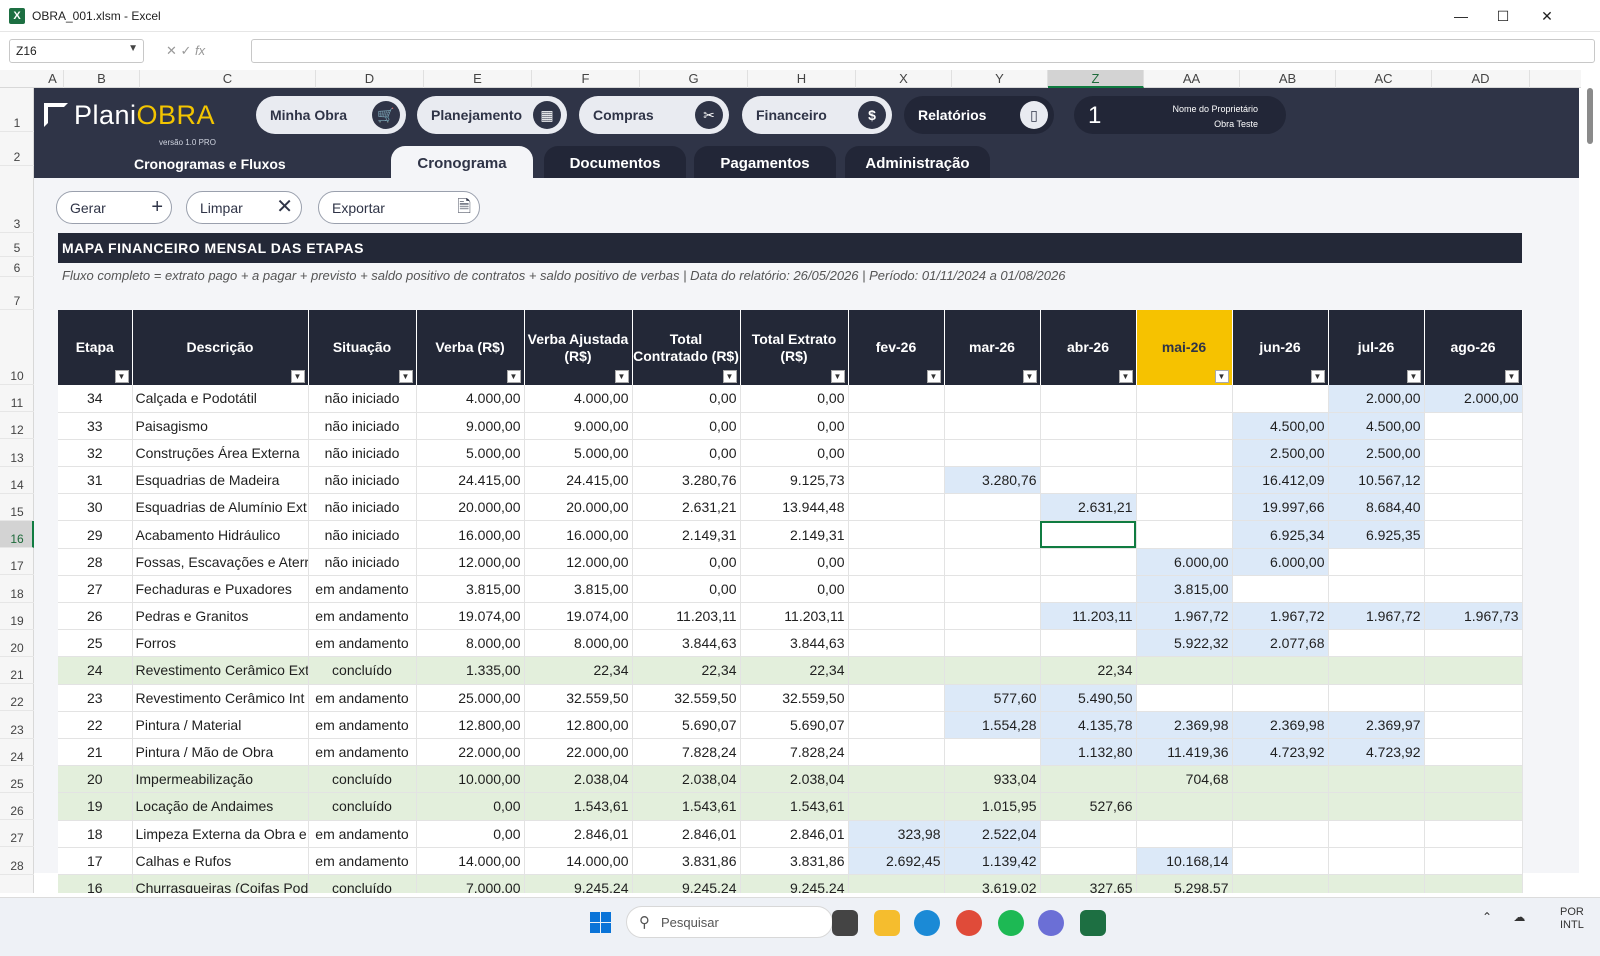  I want to click on verba-cell: 14.000,00, so click(470, 861).